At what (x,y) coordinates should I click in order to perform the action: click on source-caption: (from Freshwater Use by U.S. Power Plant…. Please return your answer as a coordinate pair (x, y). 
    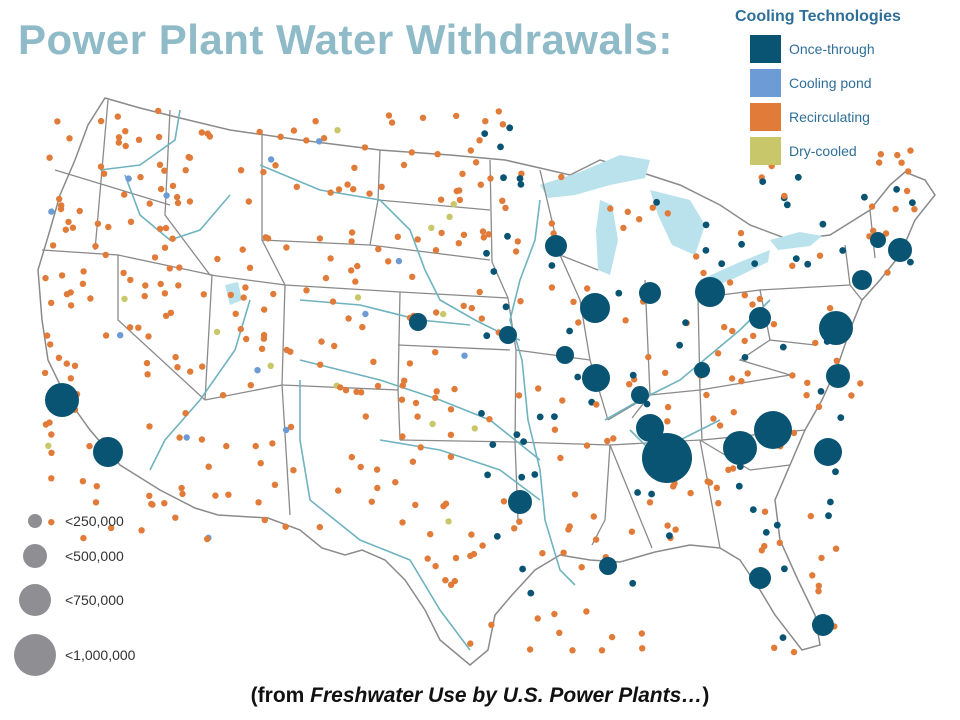
    Looking at the image, I should click on (480, 696).